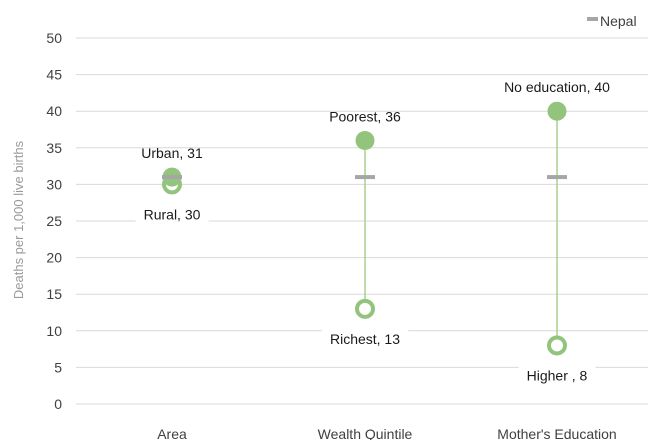 This screenshot has width=651, height=440. Describe the element at coordinates (54, 258) in the screenshot. I see `y-tick-label: 20` at that location.